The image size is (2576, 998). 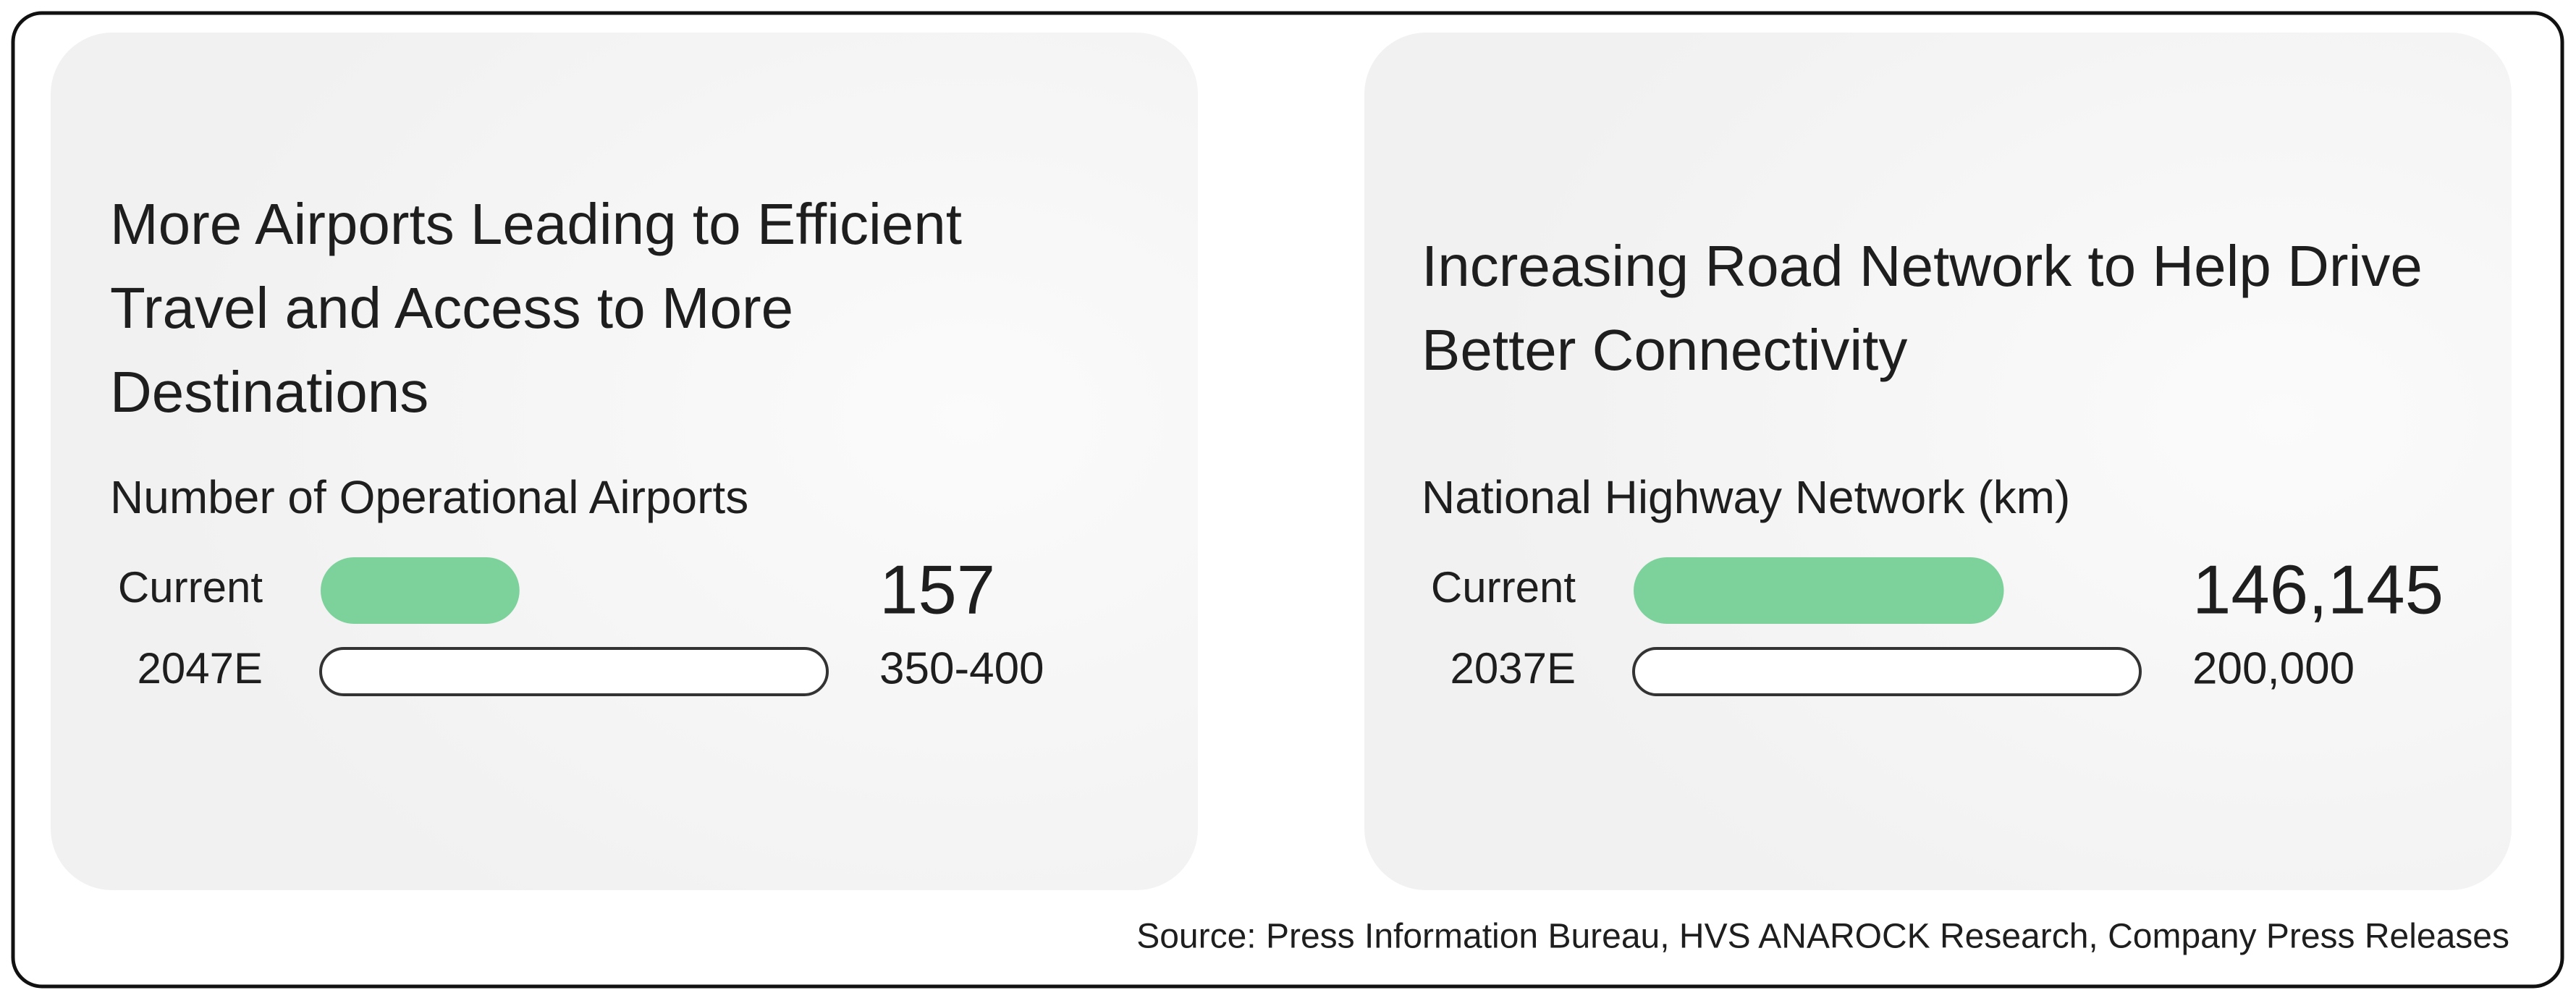 I want to click on metric-label: Number of Operational Airports, so click(x=429, y=497).